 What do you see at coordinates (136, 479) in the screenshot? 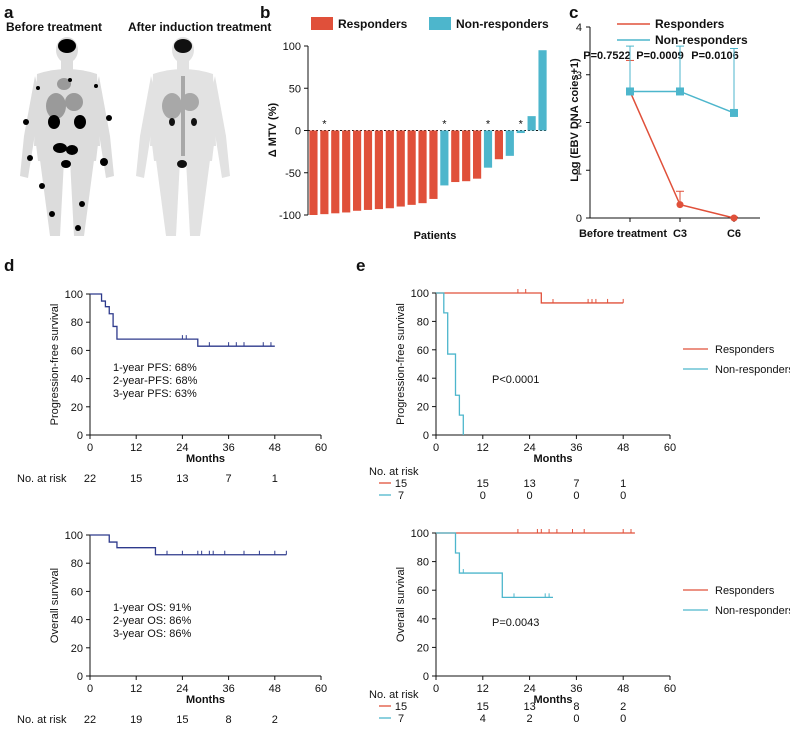
I see `d-pfs-risk-value: 15` at bounding box center [136, 479].